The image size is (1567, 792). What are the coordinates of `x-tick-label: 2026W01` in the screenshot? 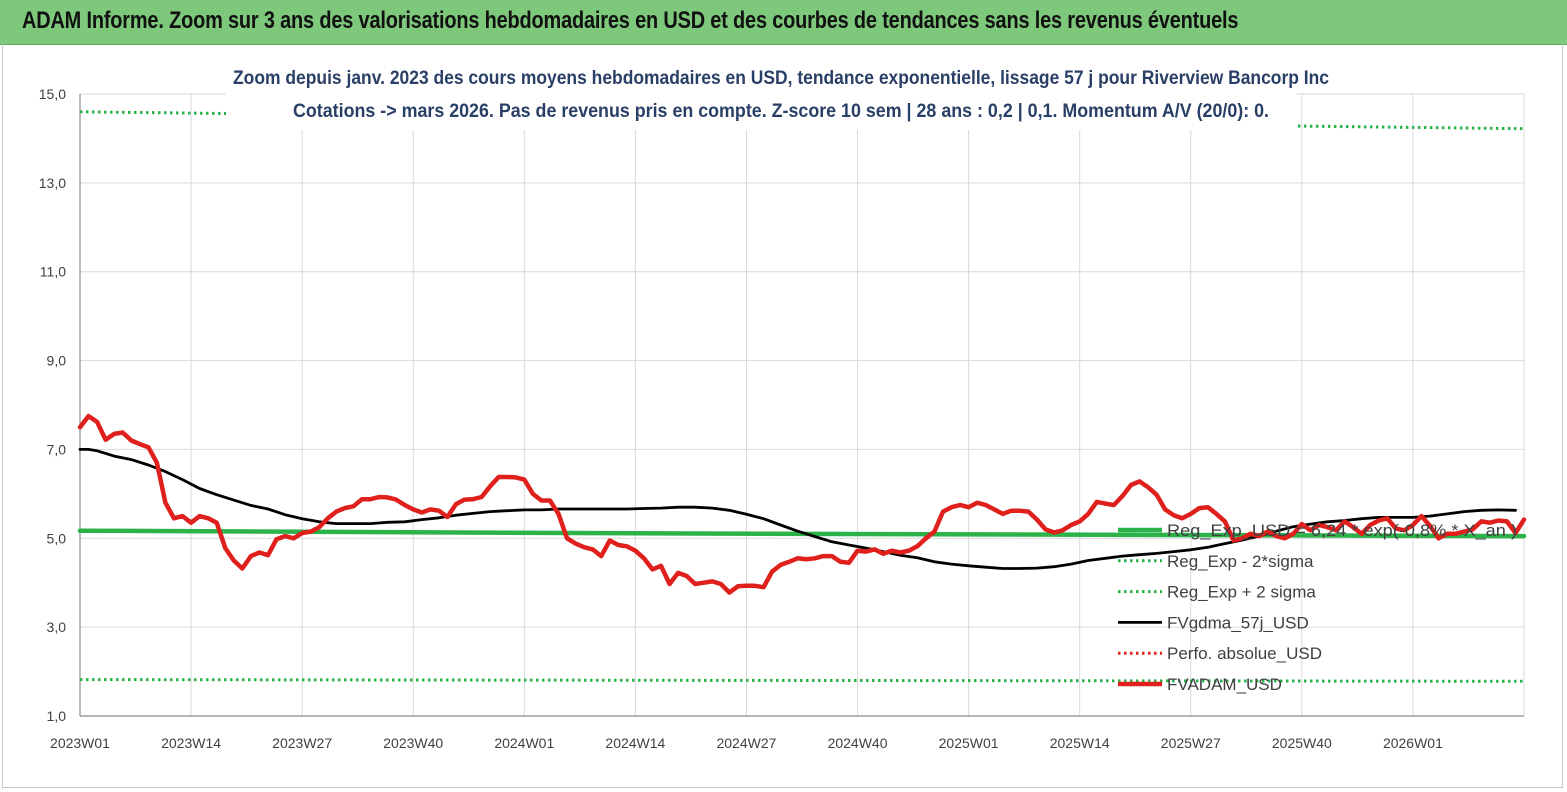 It's located at (1413, 743).